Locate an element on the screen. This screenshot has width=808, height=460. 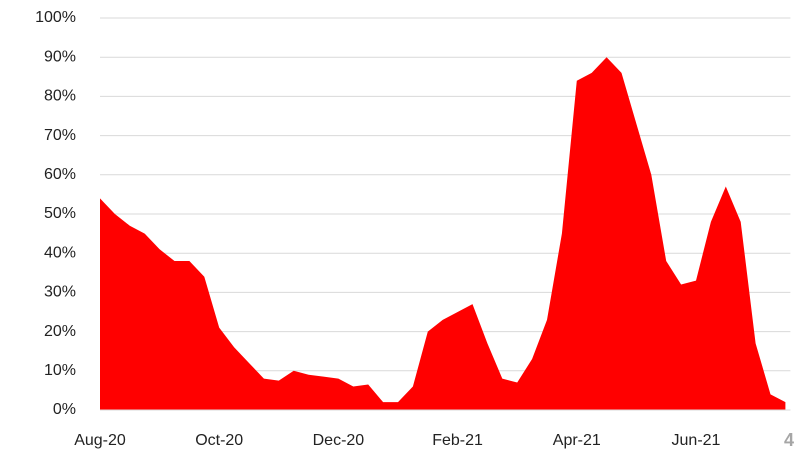
x-tick-label: Aug-20 is located at coordinates (100, 440).